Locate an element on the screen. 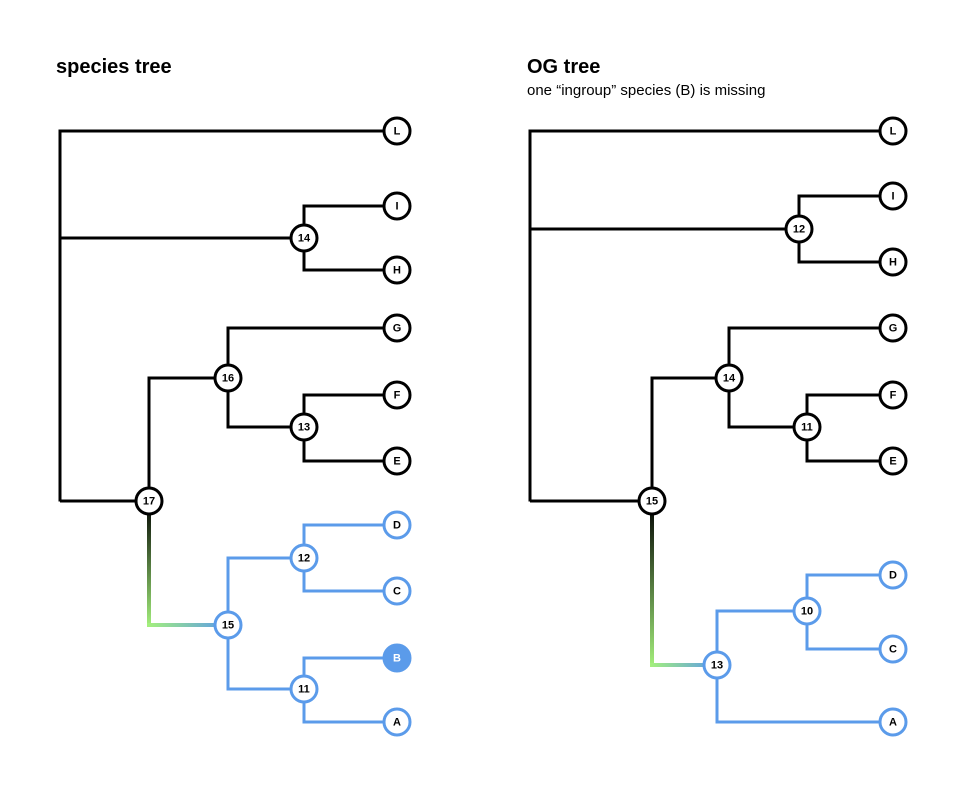 This screenshot has height=793, width=964. species-leaf-A: A is located at coordinates (397, 722).